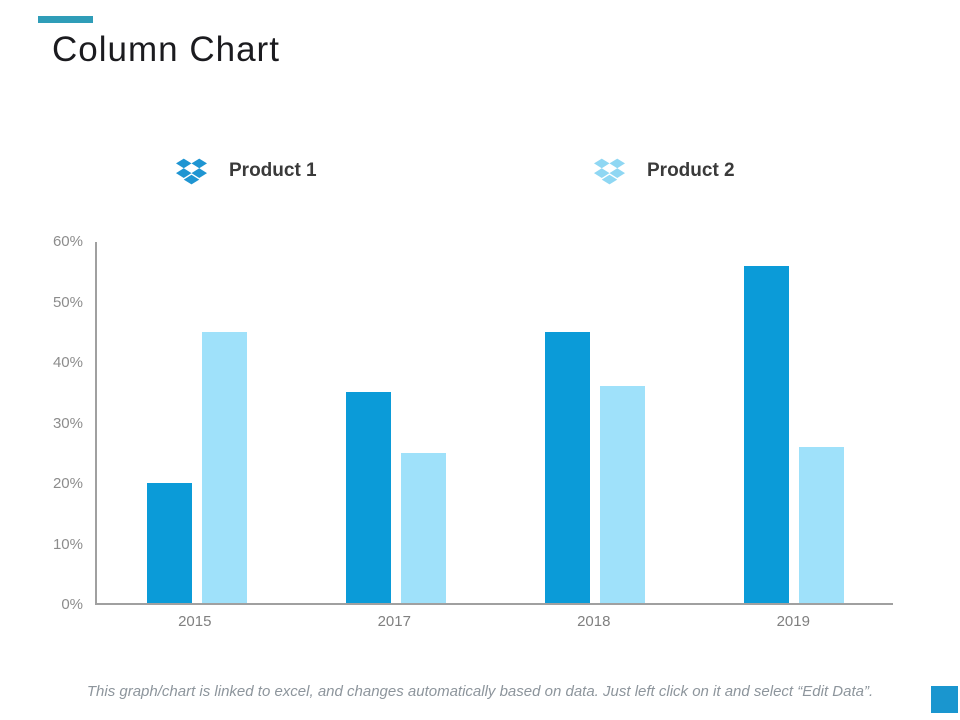  What do you see at coordinates (72, 604) in the screenshot?
I see `y-axis-tick: 0%` at bounding box center [72, 604].